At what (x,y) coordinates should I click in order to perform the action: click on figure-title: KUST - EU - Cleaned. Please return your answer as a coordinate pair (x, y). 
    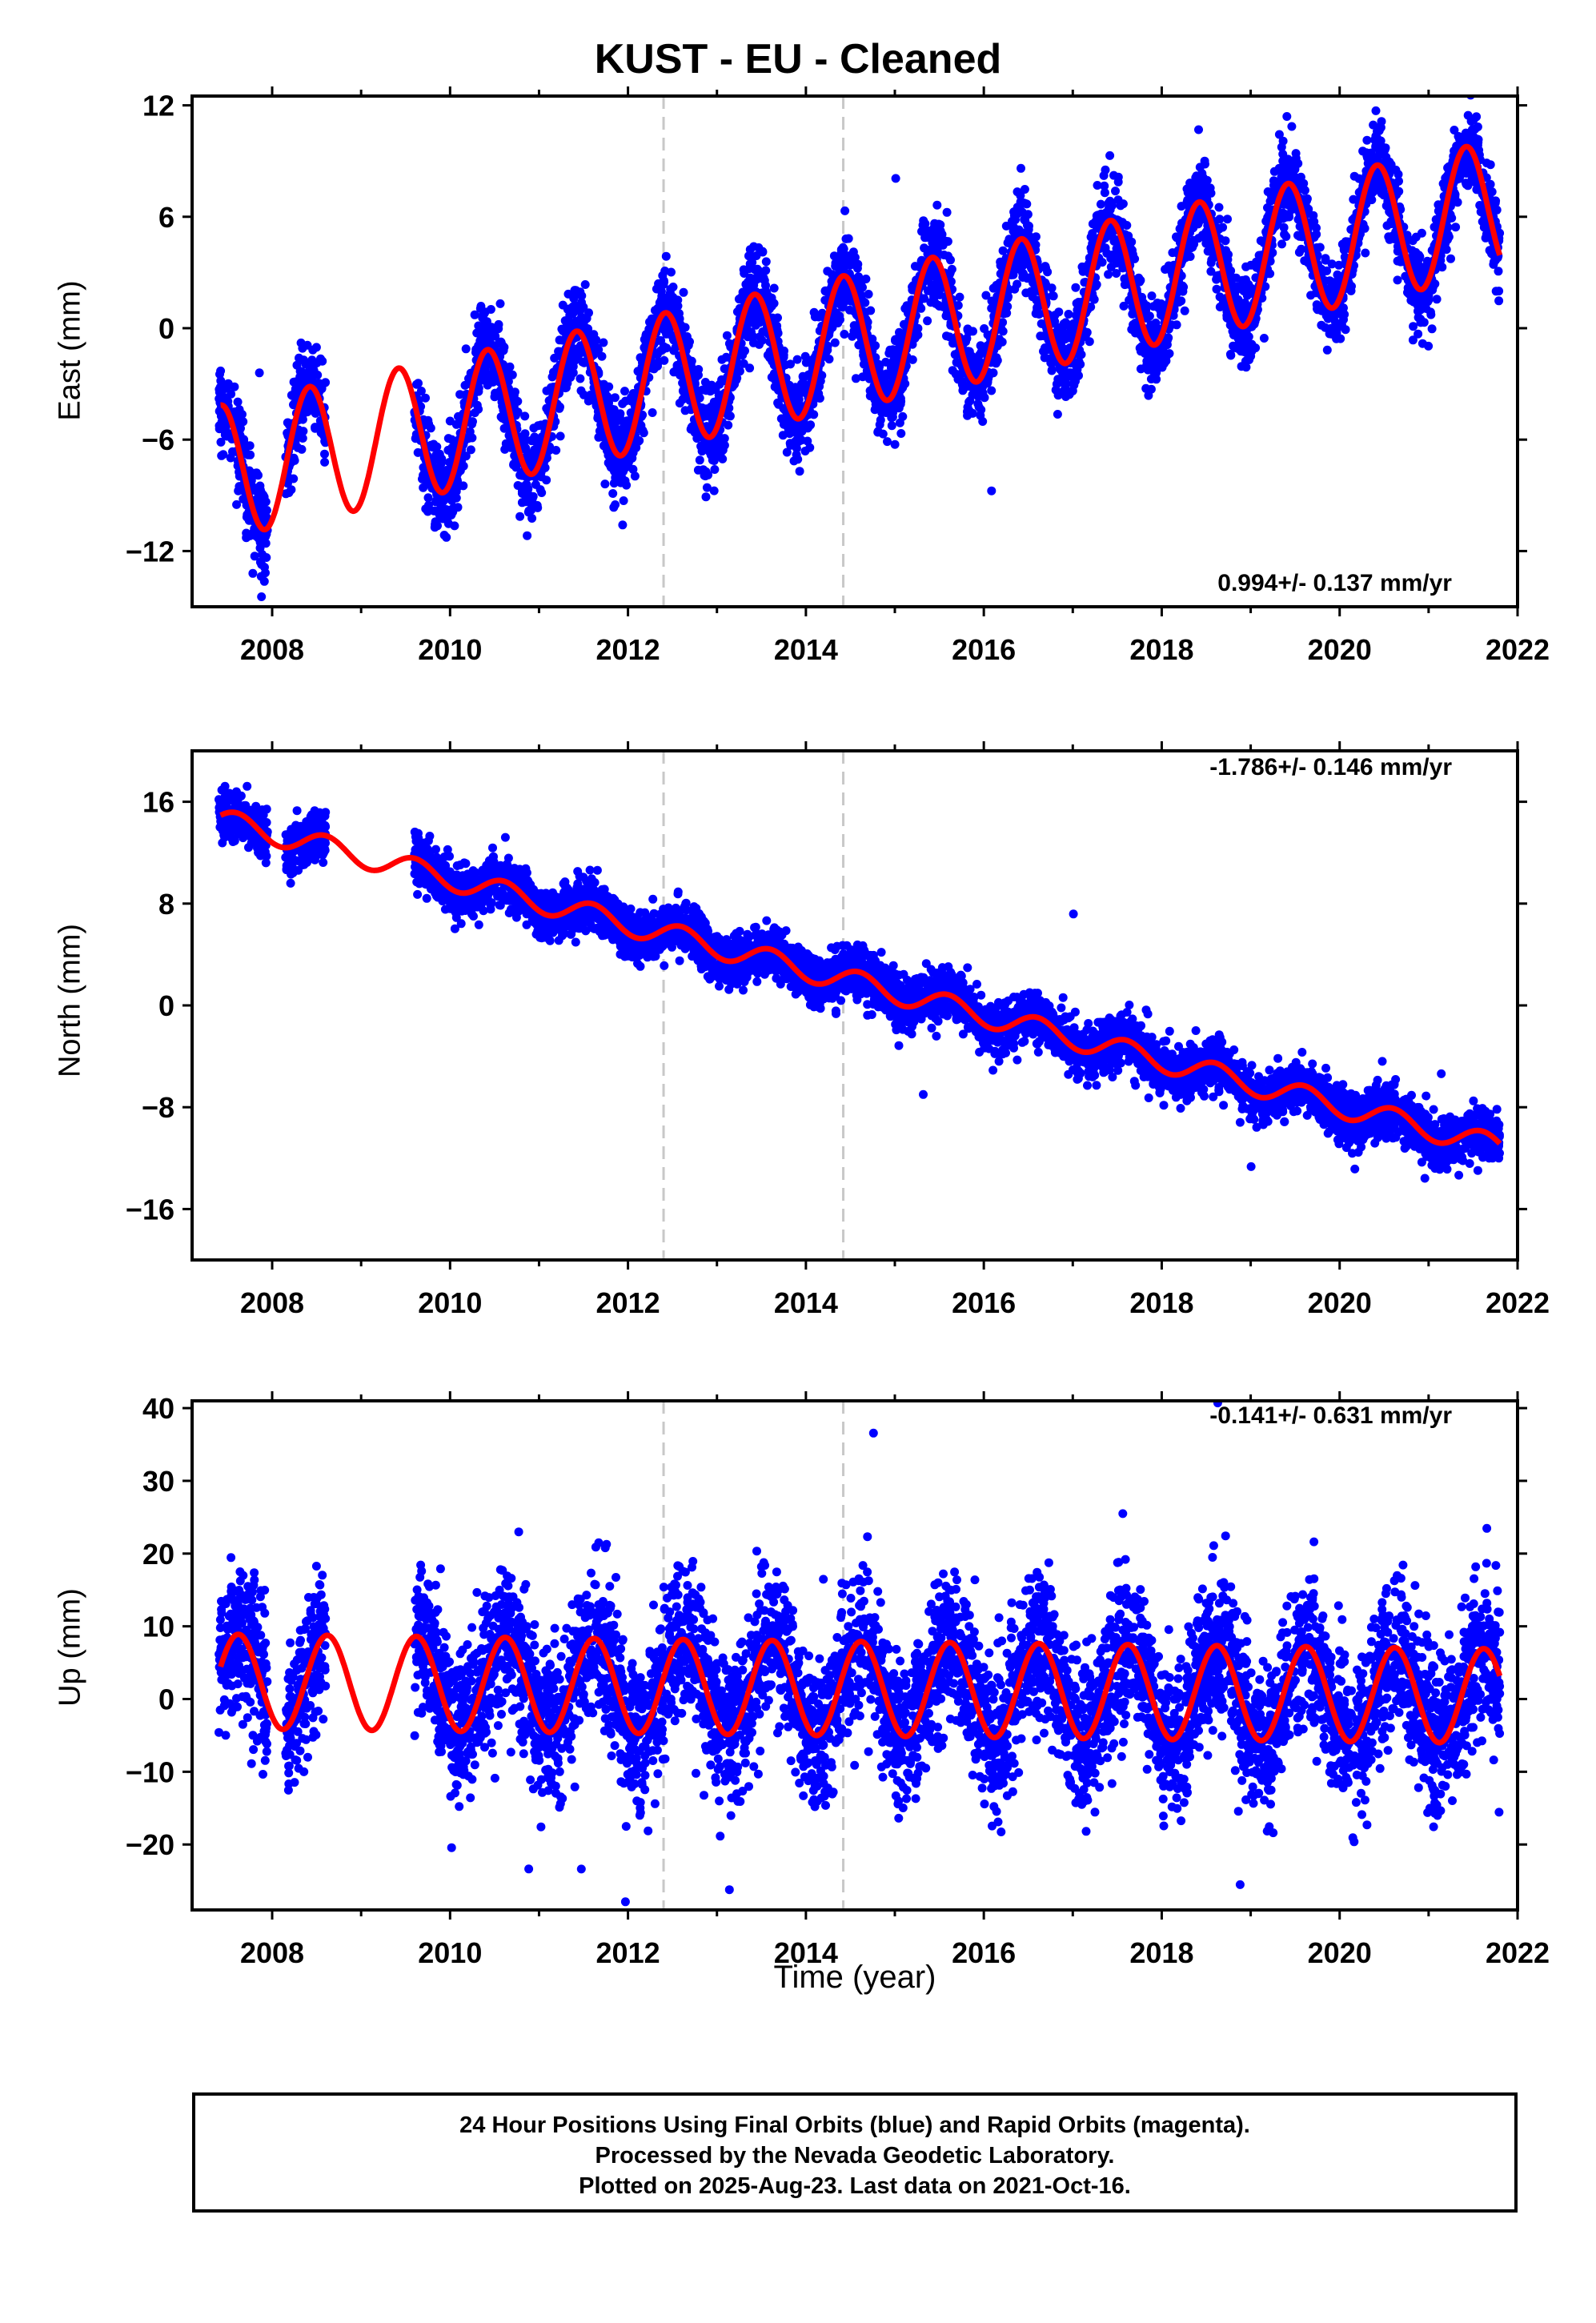
    Looking at the image, I should click on (798, 59).